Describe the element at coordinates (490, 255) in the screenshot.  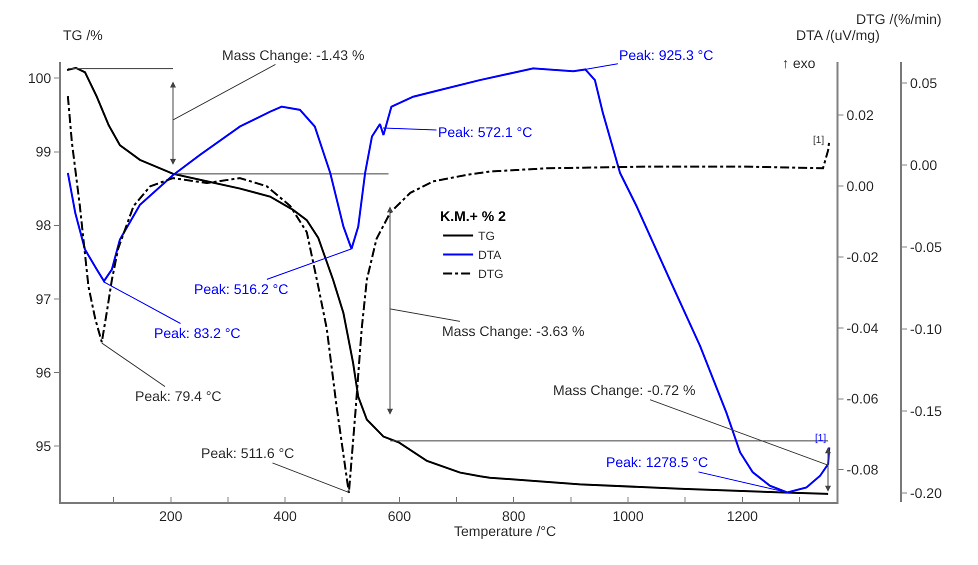
I see `legend-label: DTA` at that location.